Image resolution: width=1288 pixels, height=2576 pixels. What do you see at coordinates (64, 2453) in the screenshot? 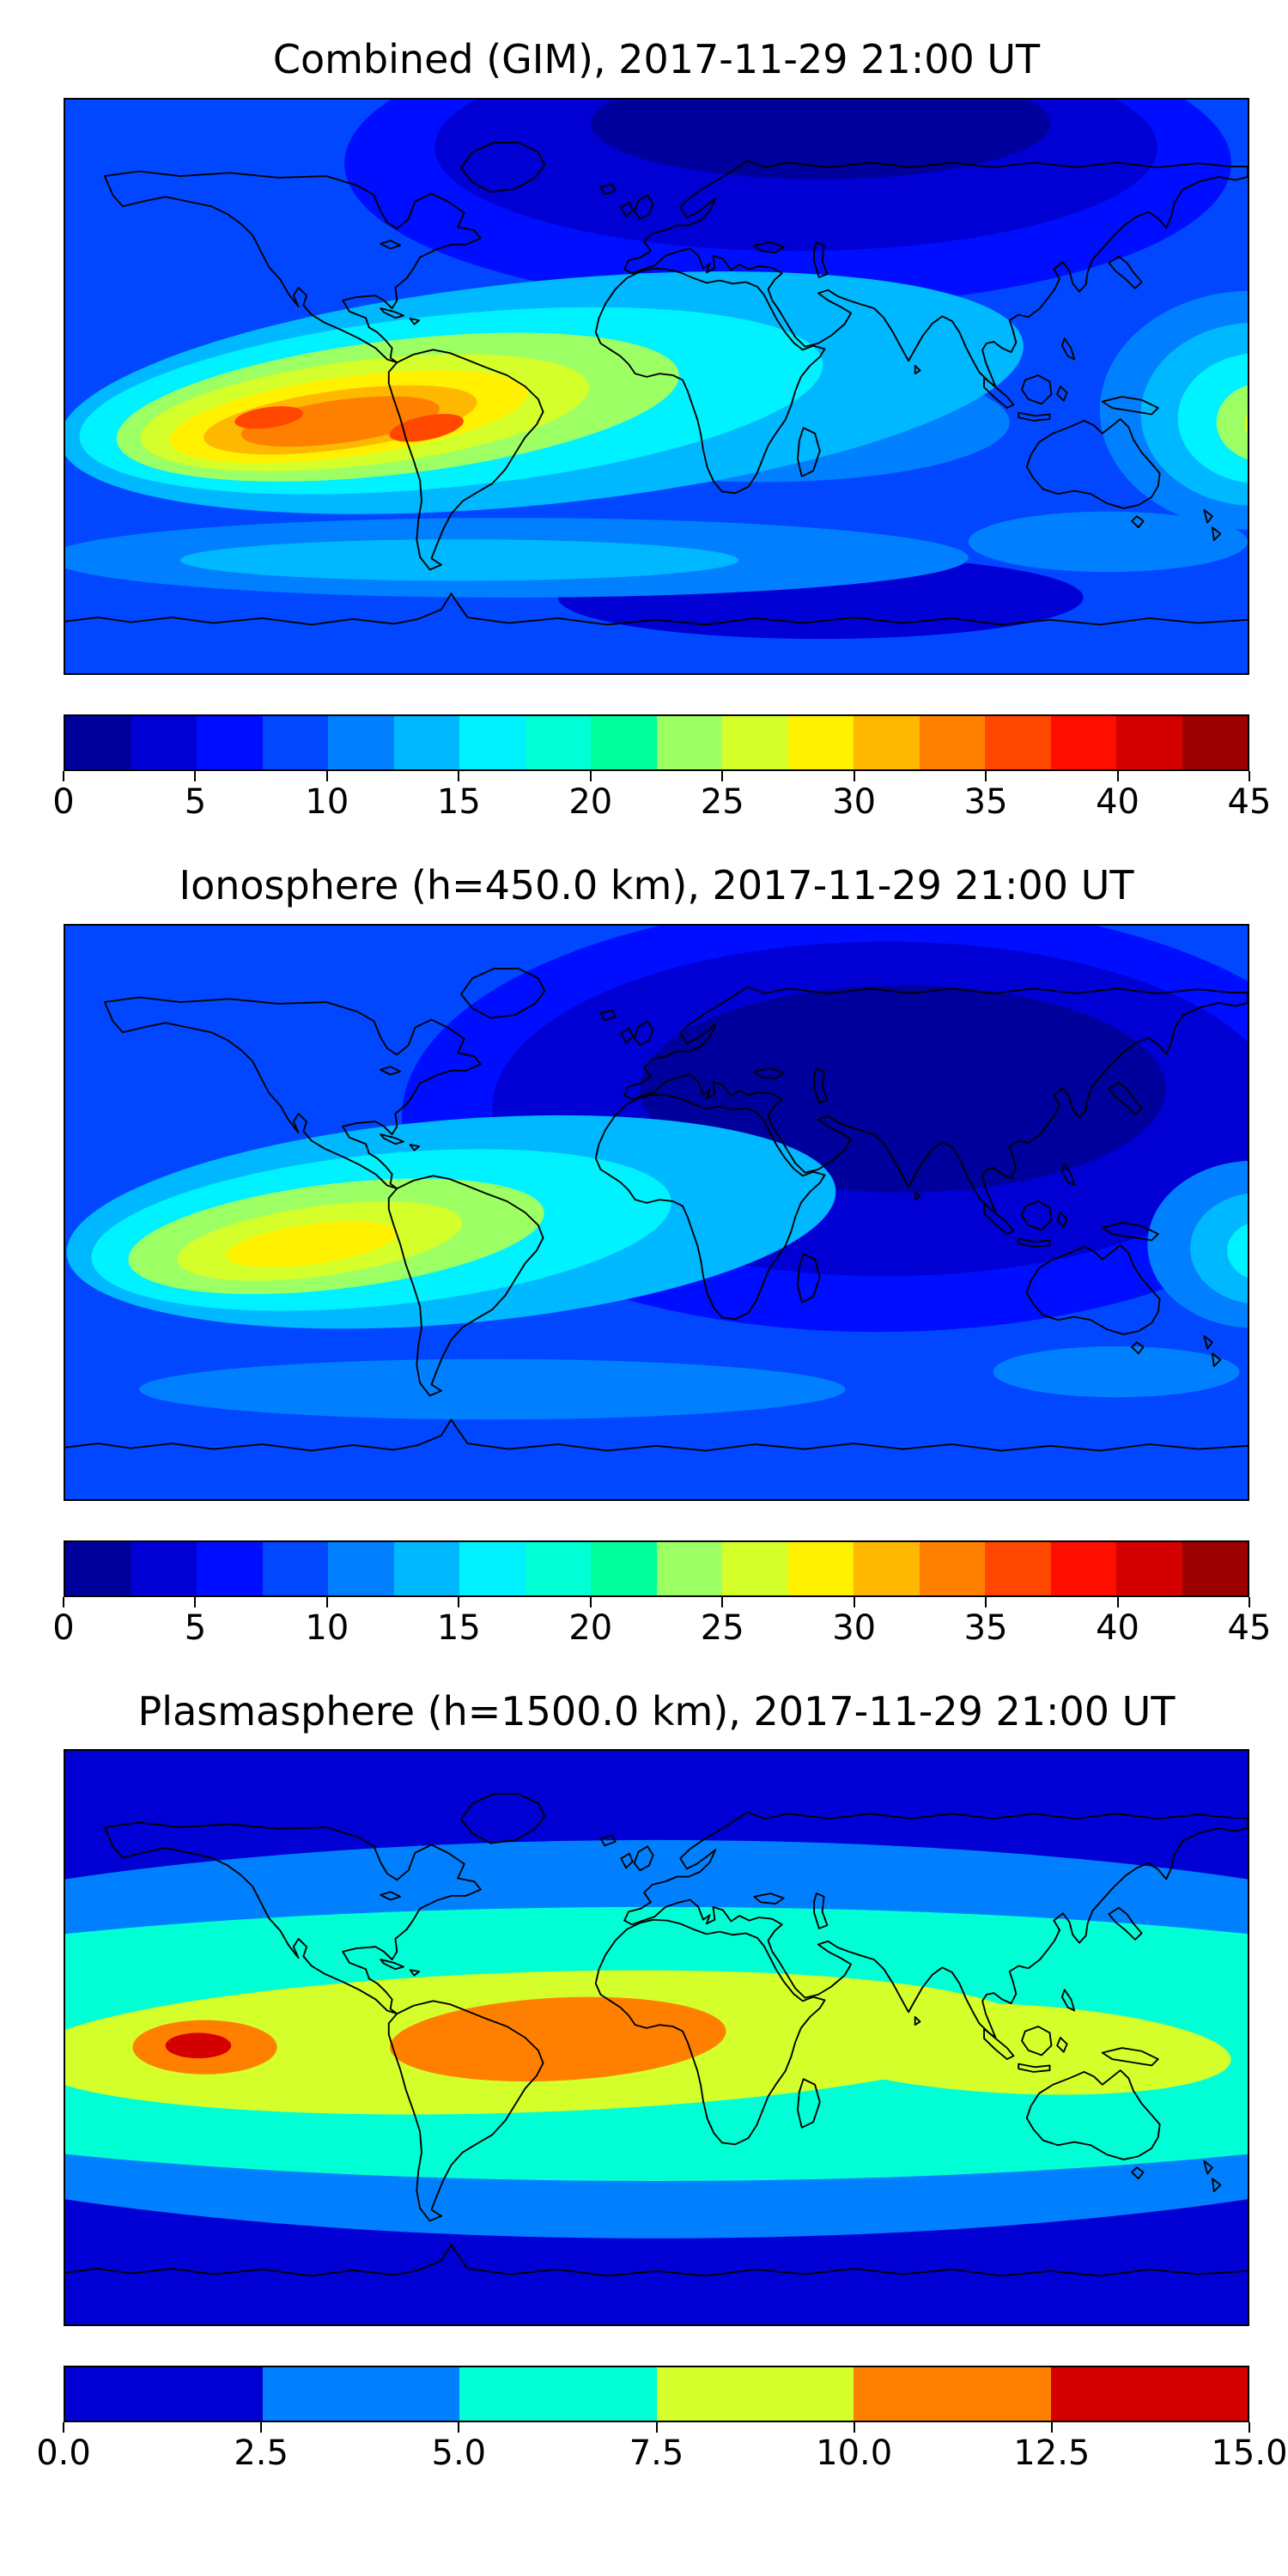
I see `colorbar-tick-label: 0.0` at bounding box center [64, 2453].